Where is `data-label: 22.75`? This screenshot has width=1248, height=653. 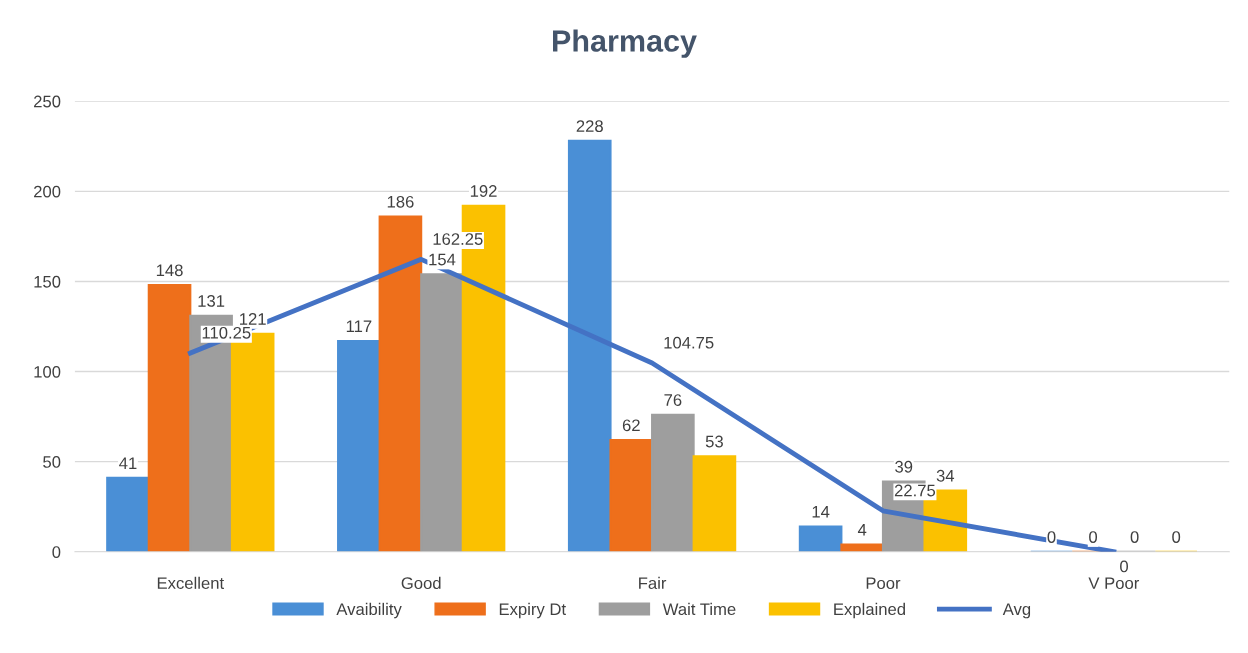 data-label: 22.75 is located at coordinates (915, 490).